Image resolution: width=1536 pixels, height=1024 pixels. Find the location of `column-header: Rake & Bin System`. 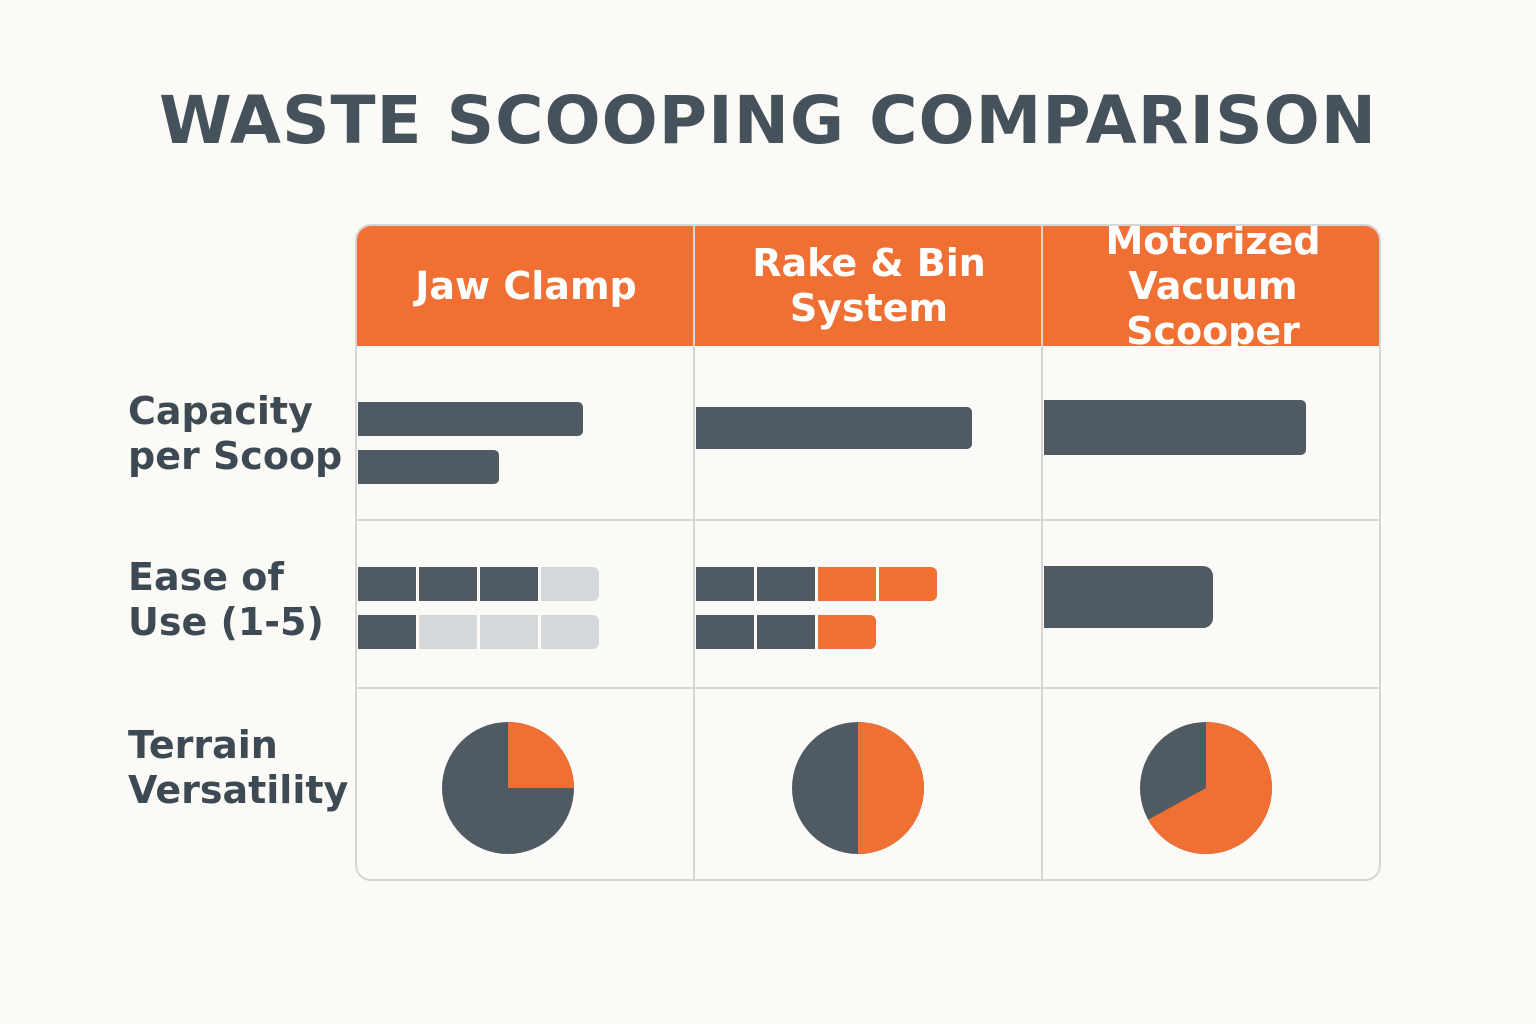

column-header: Rake & Bin System is located at coordinates (869, 286).